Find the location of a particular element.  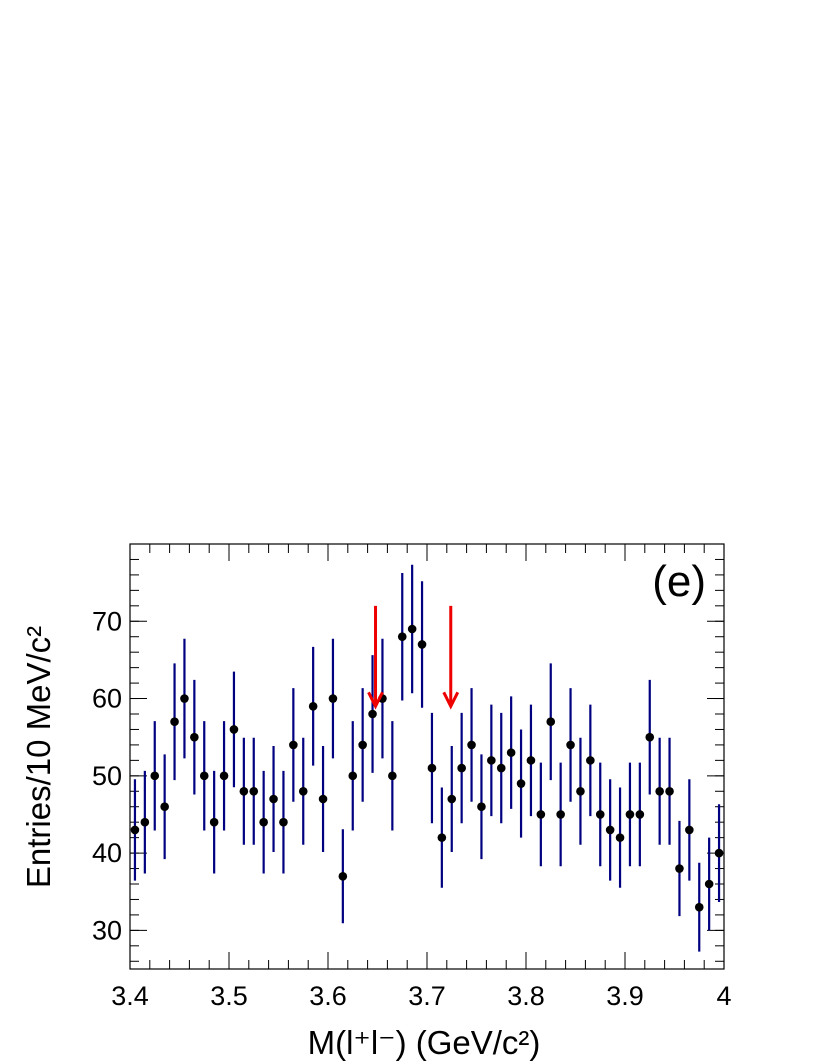

signal-window-arrows is located at coordinates (413, 657).